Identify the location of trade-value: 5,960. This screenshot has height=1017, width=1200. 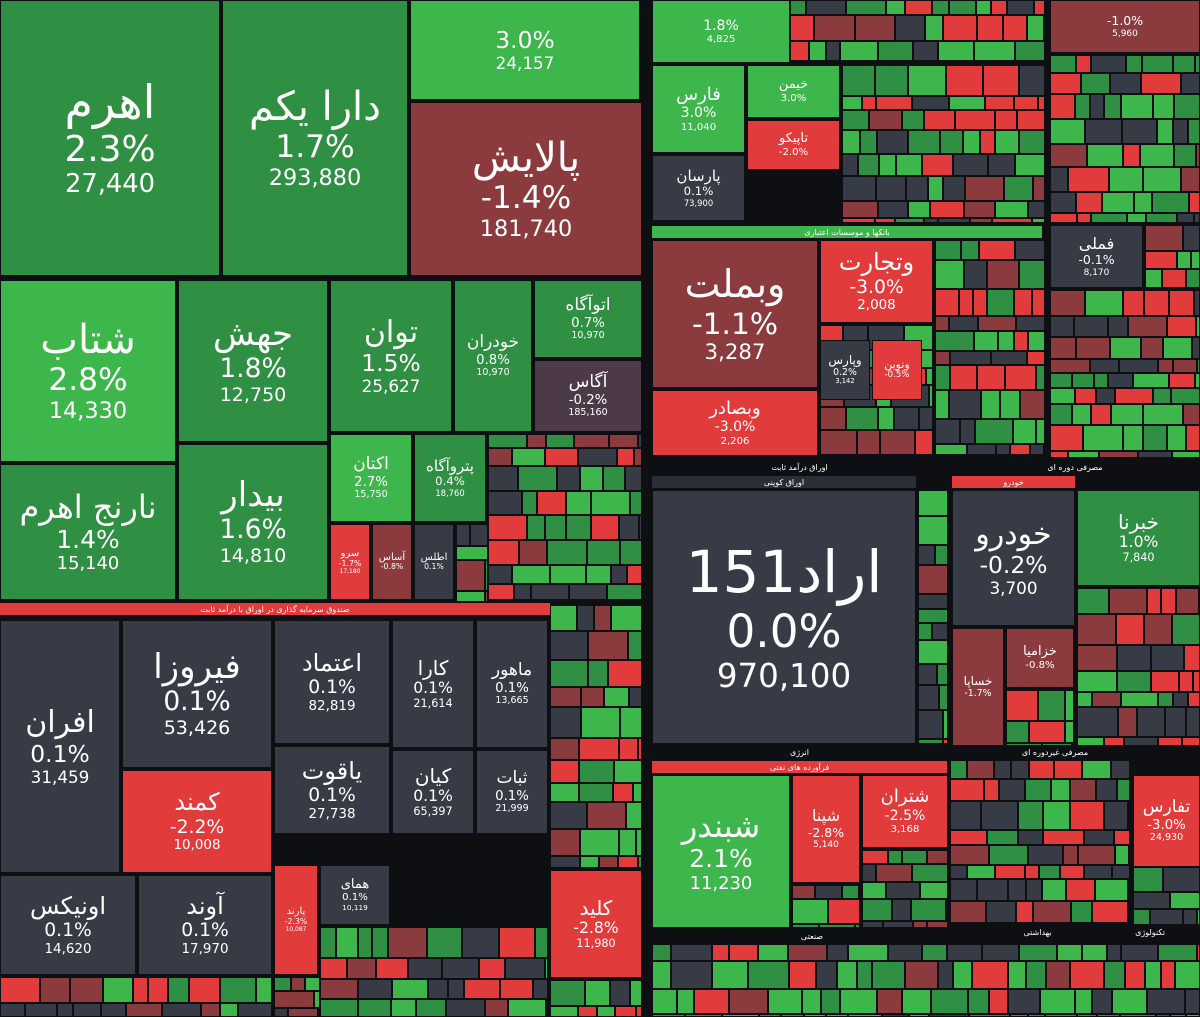
(1125, 33).